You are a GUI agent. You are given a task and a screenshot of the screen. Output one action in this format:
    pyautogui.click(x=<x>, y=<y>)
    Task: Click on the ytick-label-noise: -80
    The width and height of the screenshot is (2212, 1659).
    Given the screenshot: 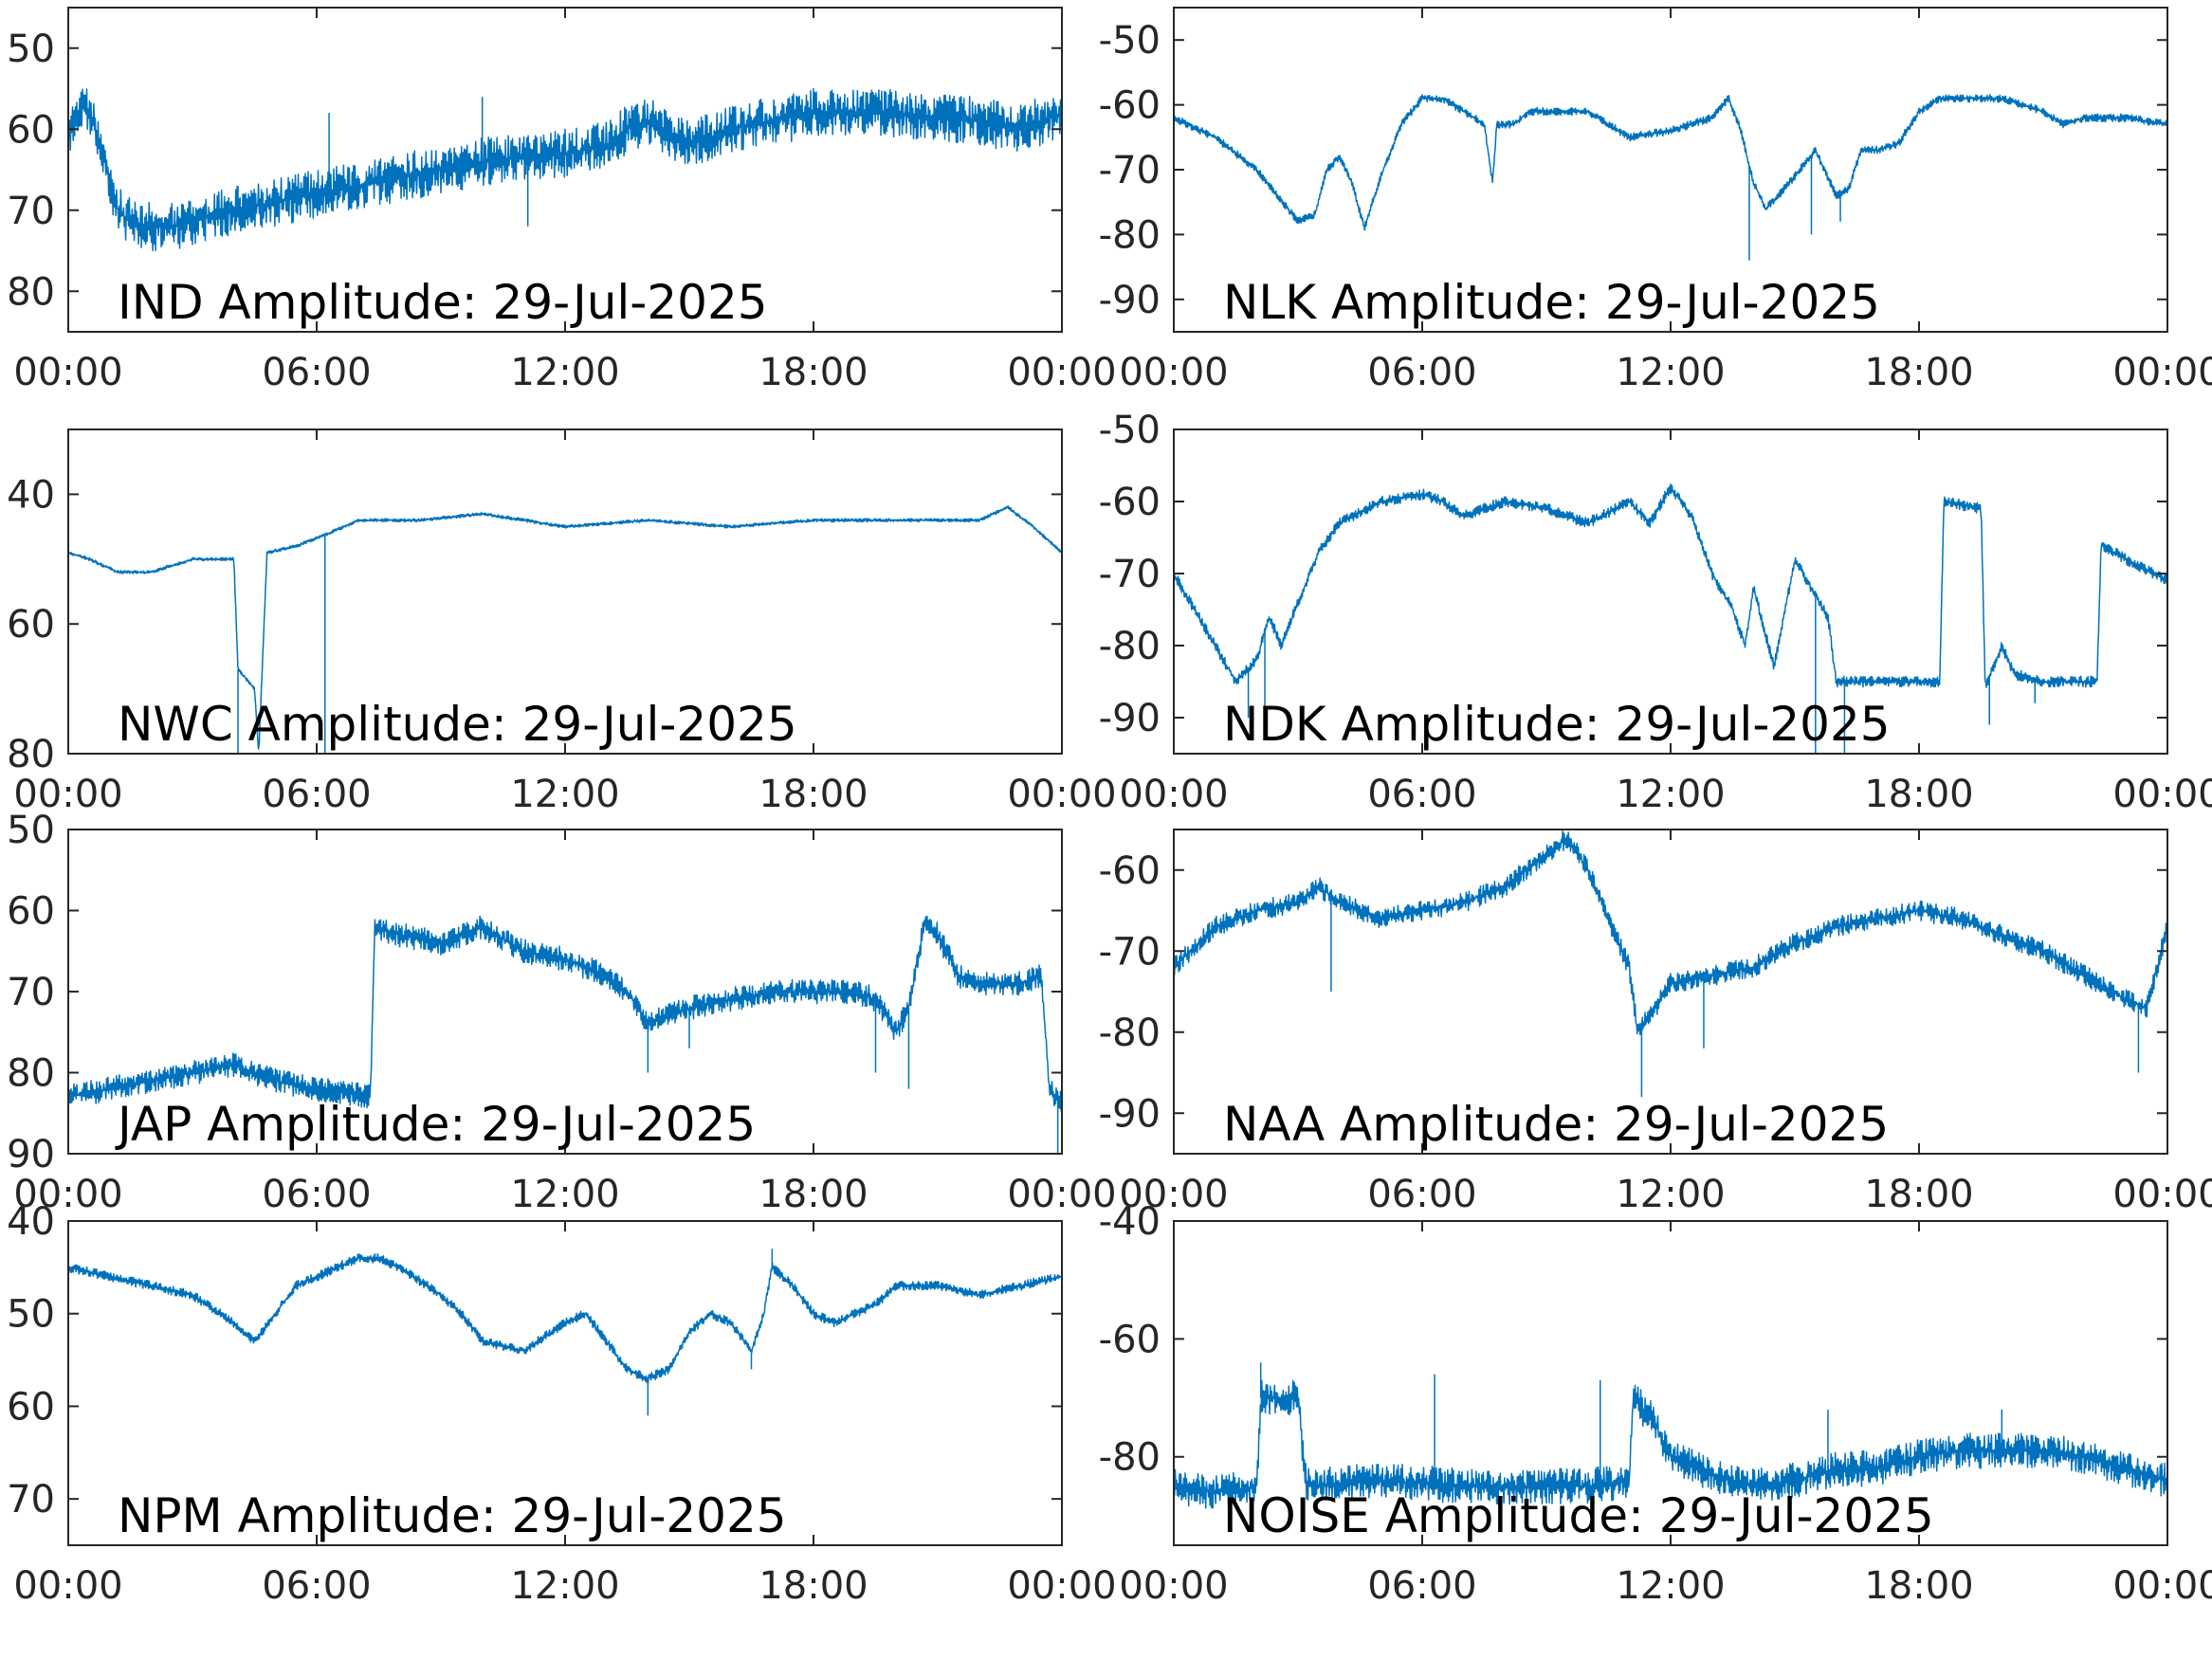 What is the action you would take?
    pyautogui.click(x=1130, y=1458)
    